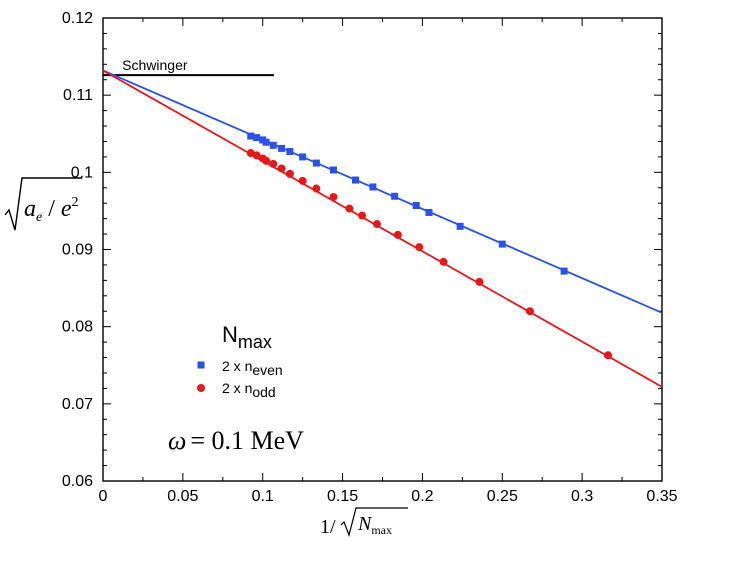 The width and height of the screenshot is (747, 578). Describe the element at coordinates (342, 496) in the screenshot. I see `x-tick-label: 0.15` at that location.